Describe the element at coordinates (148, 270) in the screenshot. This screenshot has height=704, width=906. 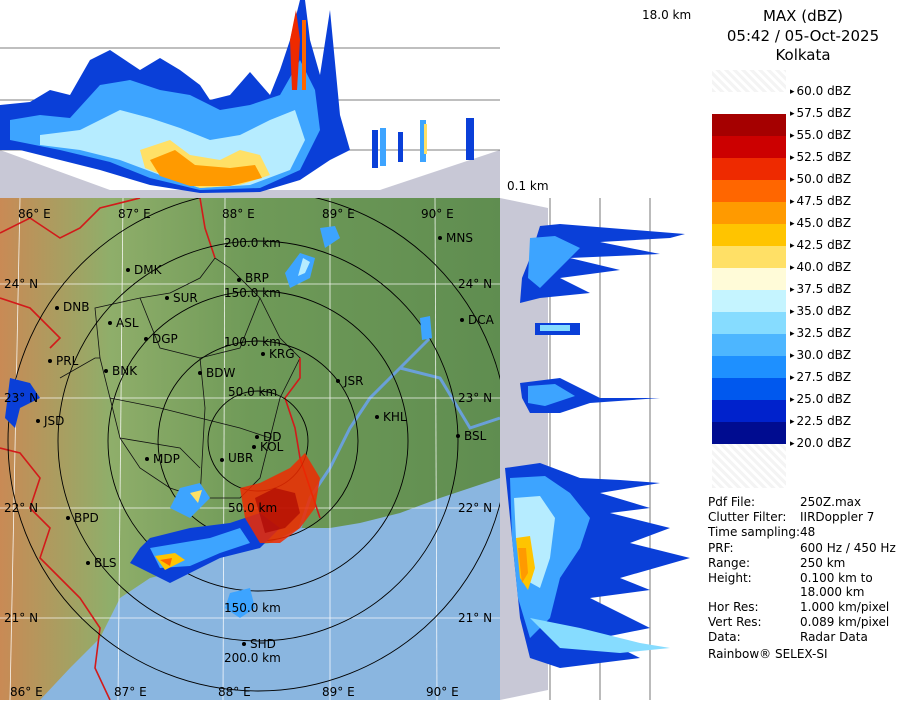
I see `site-dmk: DMK` at that location.